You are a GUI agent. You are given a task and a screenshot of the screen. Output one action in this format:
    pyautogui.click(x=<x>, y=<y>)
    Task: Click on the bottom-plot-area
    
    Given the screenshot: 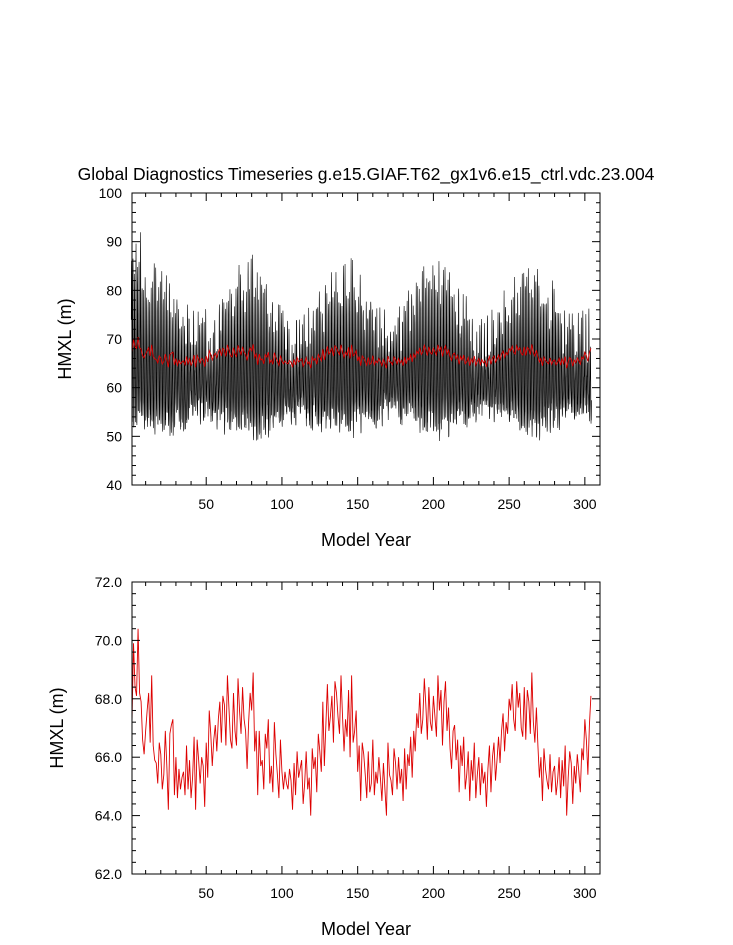 What is the action you would take?
    pyautogui.click(x=361, y=722)
    